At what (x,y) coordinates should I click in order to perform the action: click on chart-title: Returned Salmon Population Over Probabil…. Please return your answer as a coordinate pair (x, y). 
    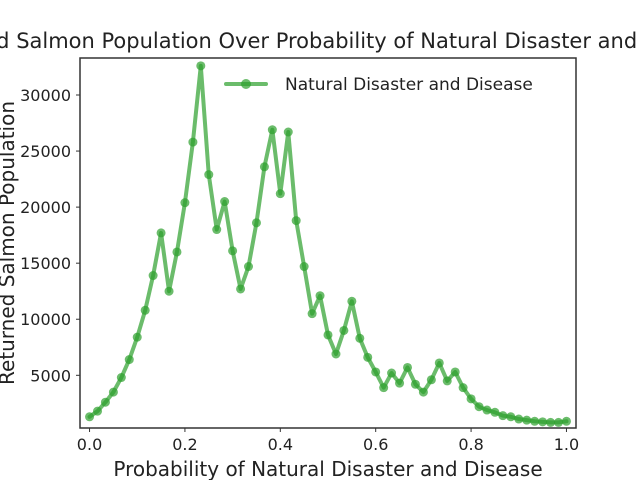
    Looking at the image, I should click on (320, 41).